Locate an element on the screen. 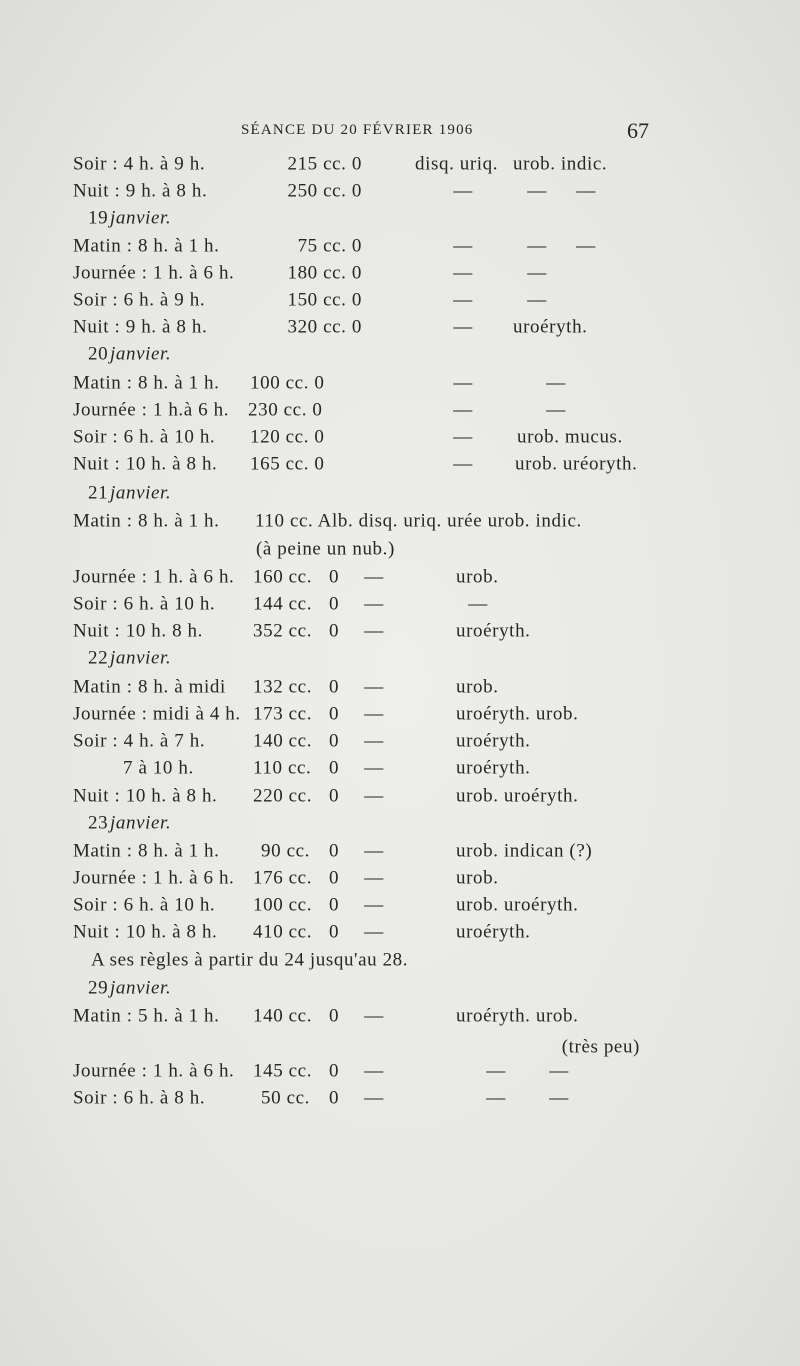  date-day: 23 is located at coordinates (98, 823).